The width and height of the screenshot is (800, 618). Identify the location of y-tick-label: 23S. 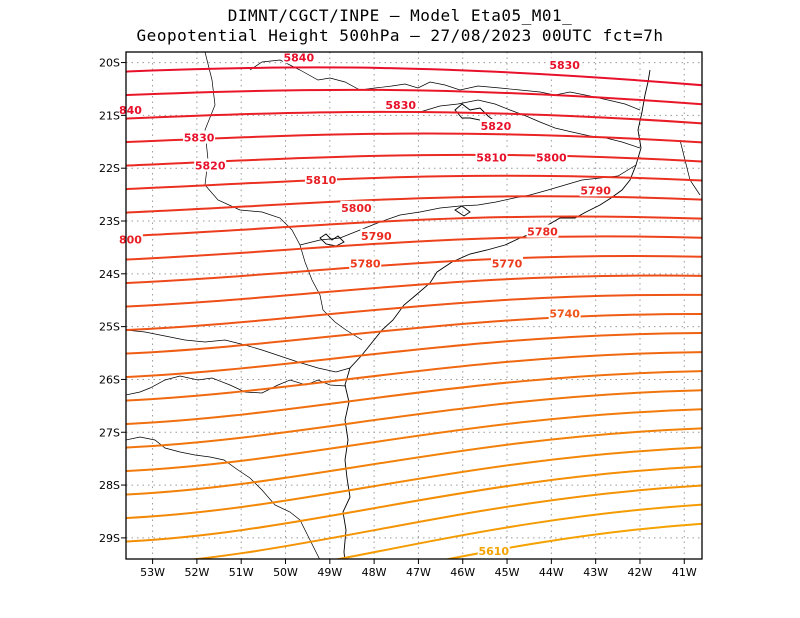
(109, 221).